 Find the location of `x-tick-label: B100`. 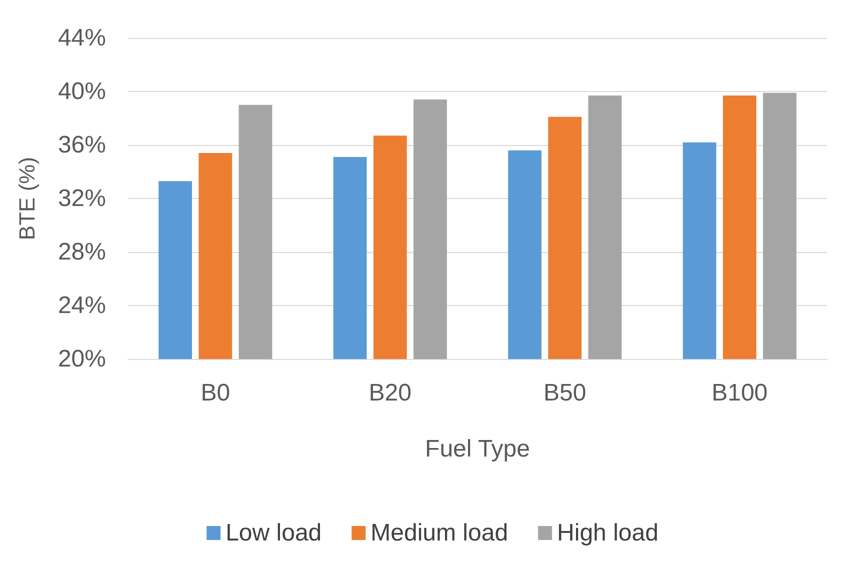

x-tick-label: B100 is located at coordinates (740, 393).